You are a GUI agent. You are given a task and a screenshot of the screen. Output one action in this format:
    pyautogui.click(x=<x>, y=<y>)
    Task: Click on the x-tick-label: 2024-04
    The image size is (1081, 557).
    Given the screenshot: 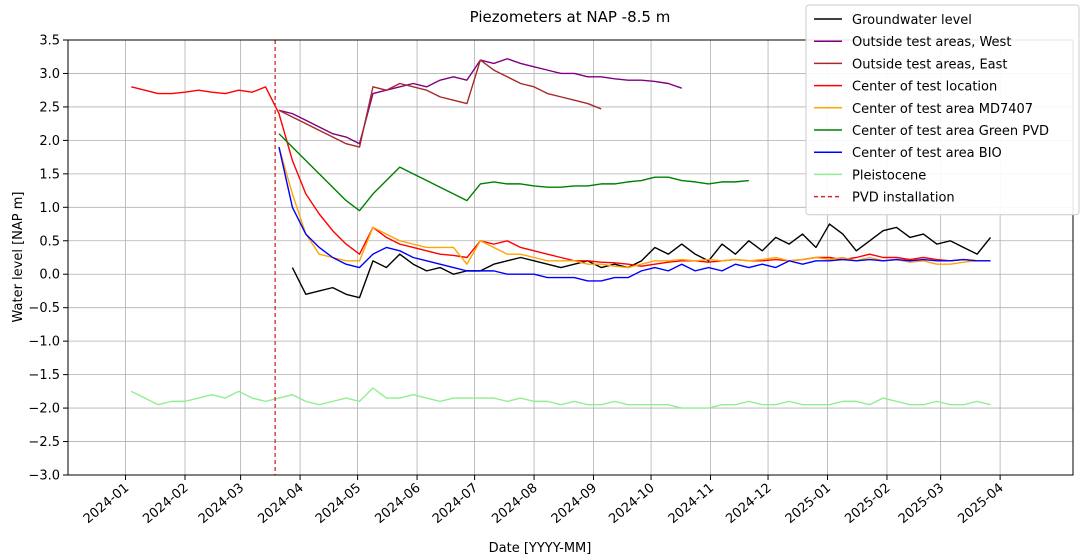 What is the action you would take?
    pyautogui.click(x=280, y=504)
    